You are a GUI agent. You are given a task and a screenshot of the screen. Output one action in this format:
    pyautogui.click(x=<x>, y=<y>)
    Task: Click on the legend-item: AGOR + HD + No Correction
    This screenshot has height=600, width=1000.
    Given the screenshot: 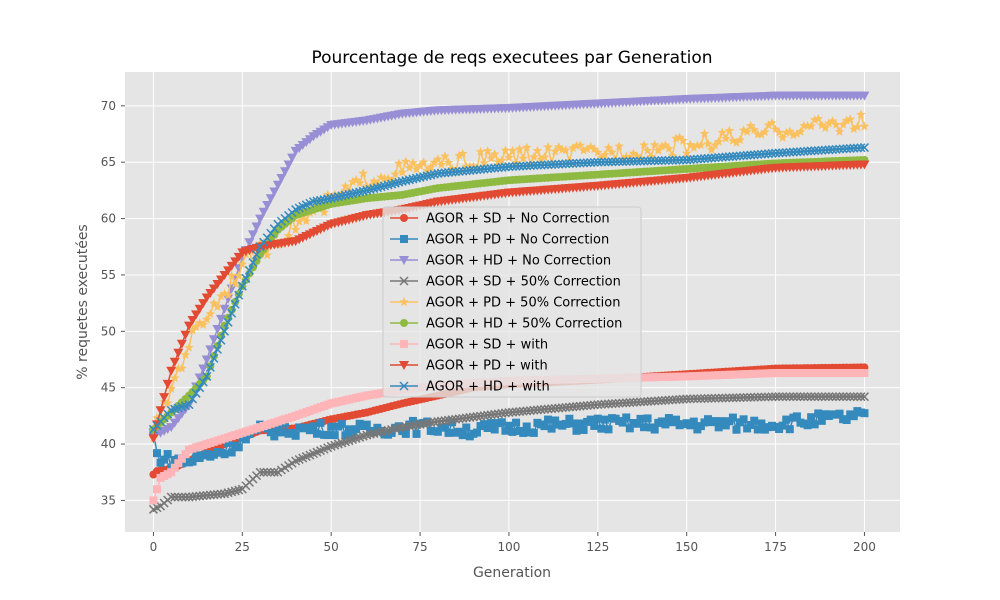 What is the action you would take?
    pyautogui.click(x=500, y=261)
    